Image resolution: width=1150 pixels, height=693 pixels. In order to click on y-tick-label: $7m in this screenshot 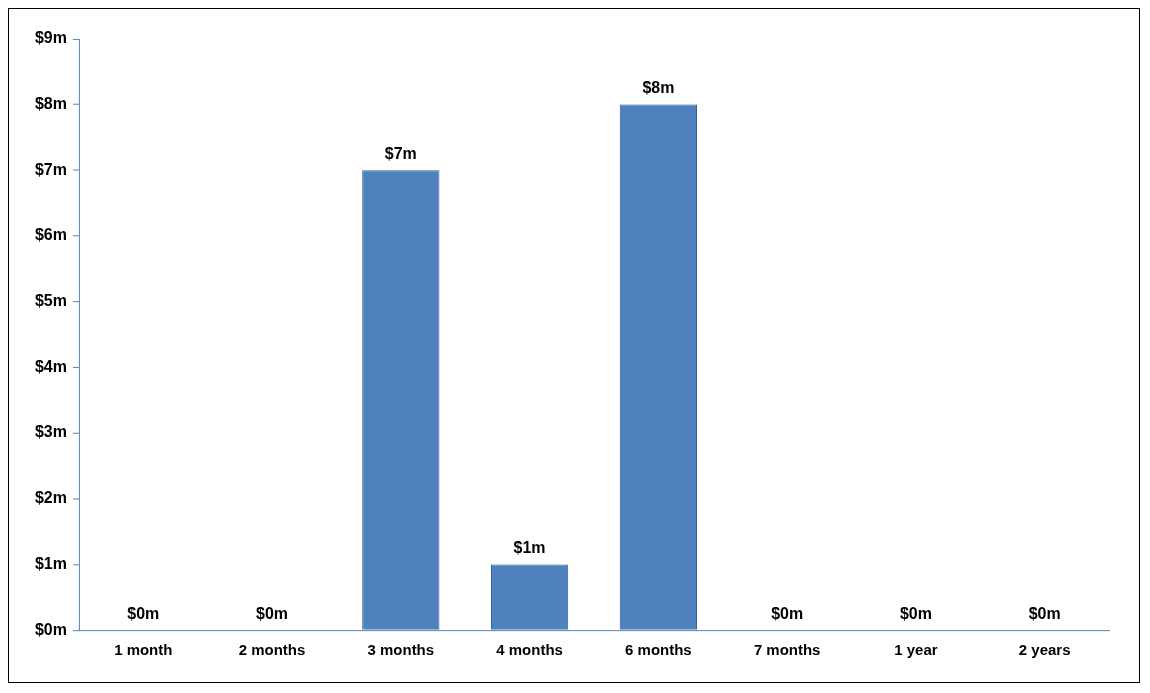, I will do `click(50, 169)`.